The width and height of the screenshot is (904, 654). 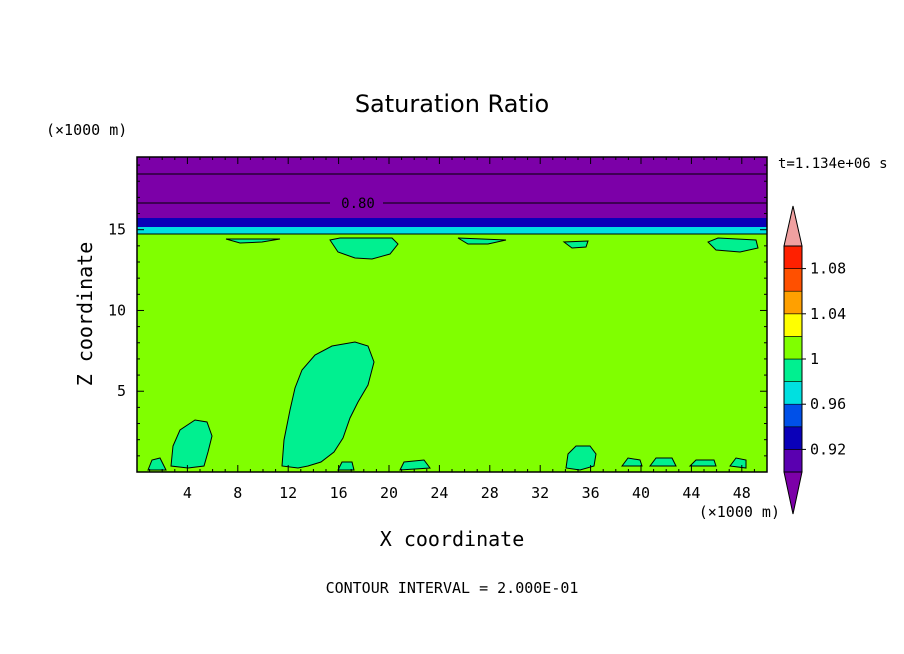 I want to click on x-tick-label: 40, so click(x=641, y=493).